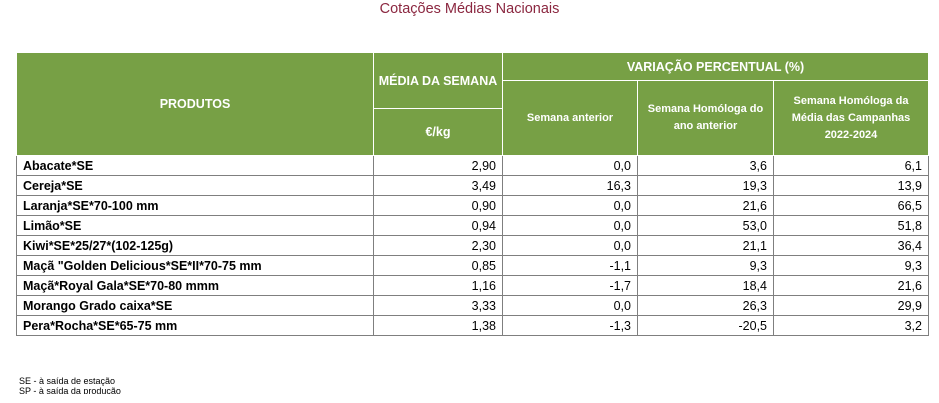 This screenshot has height=403, width=939. I want to click on header-semana-homologa: Semana Homóloga do ano anterior, so click(705, 118).